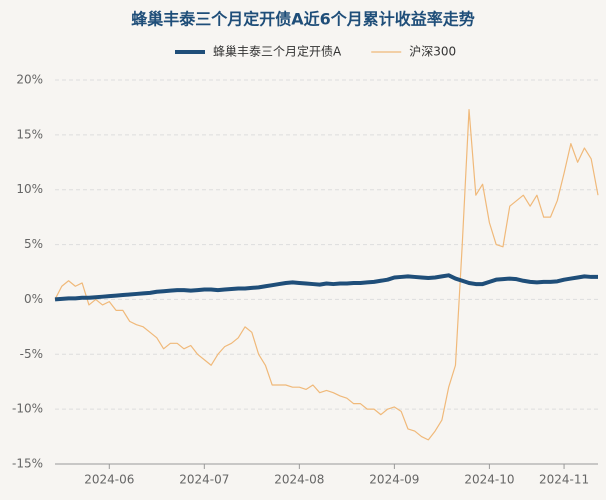 Image resolution: width=606 pixels, height=500 pixels. I want to click on y-tick-label: 20%, so click(29, 80).